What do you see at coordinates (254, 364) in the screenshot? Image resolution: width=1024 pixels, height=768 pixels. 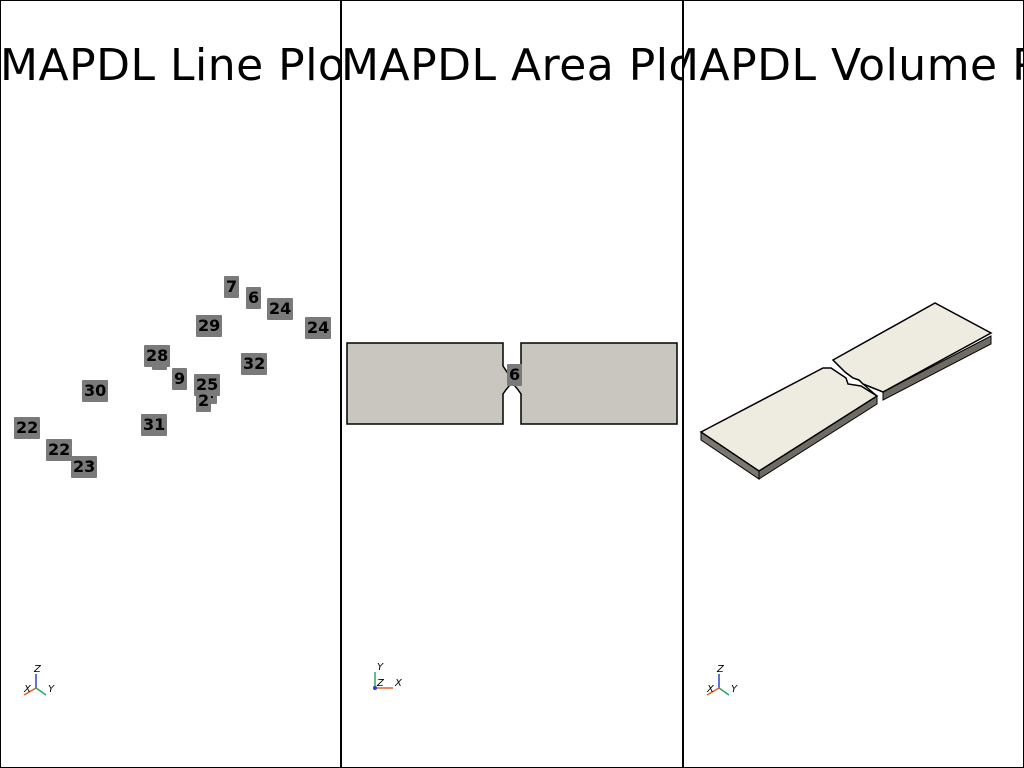 I see `line-number-label: 32` at bounding box center [254, 364].